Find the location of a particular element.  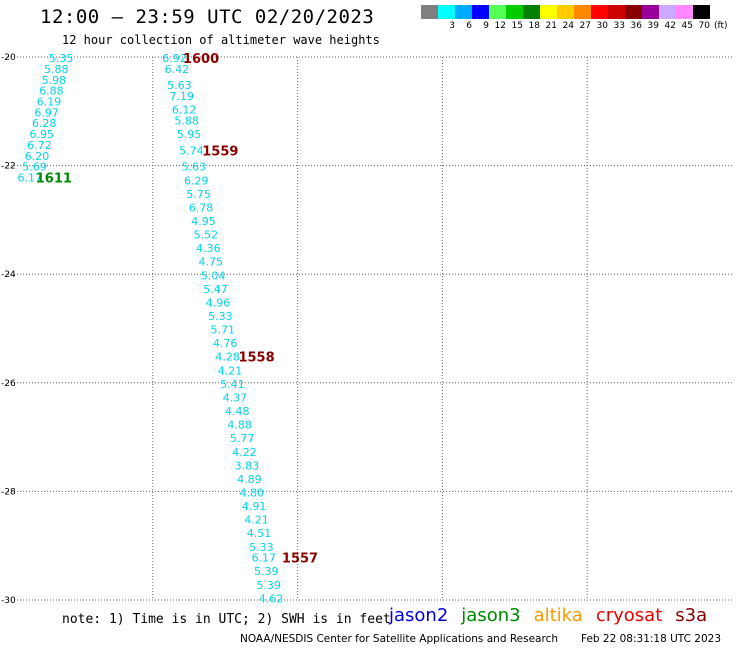

color-scale-label: 30 is located at coordinates (602, 26).